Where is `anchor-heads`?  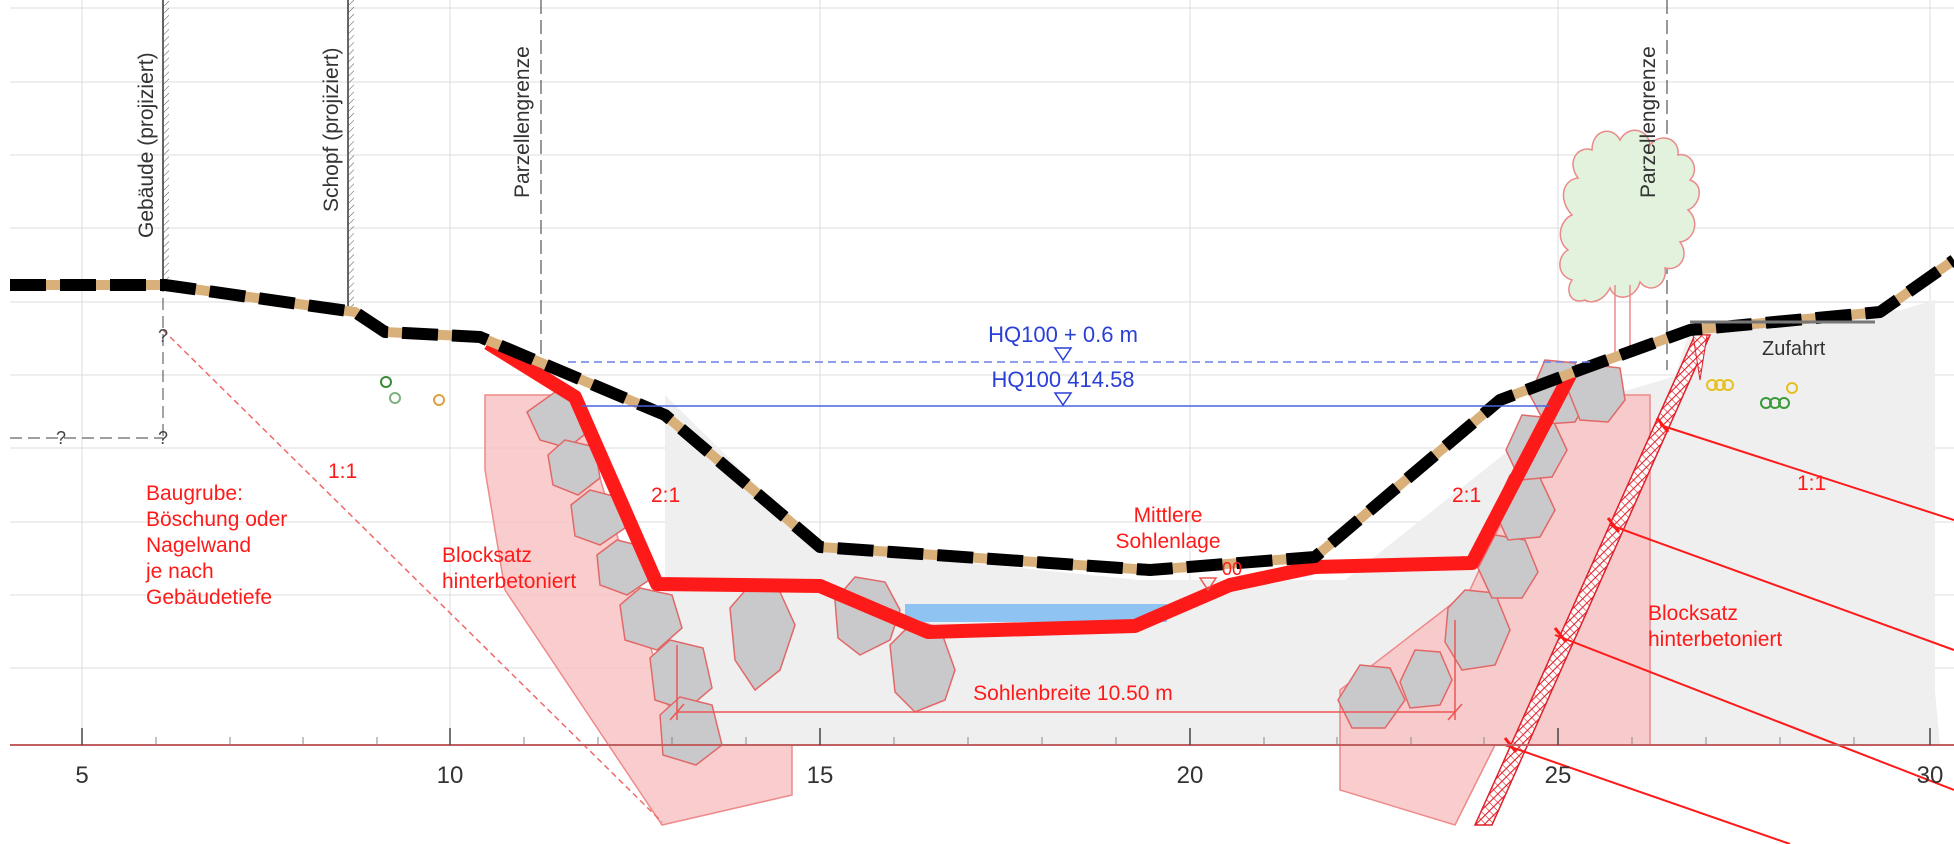
anchor-heads is located at coordinates (1586, 585).